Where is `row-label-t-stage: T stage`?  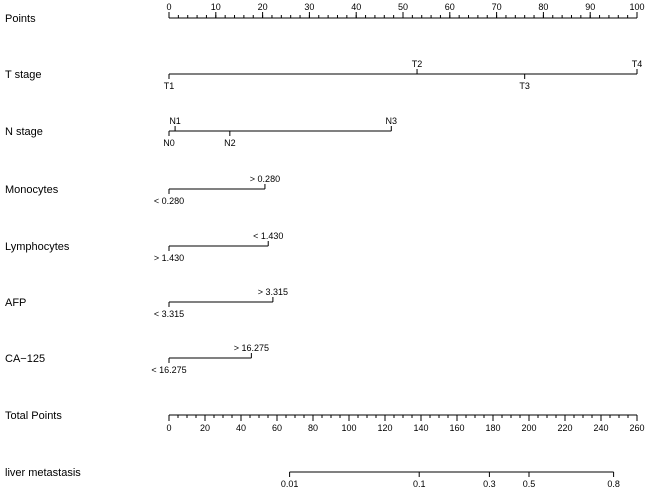
row-label-t-stage: T stage is located at coordinates (23, 75).